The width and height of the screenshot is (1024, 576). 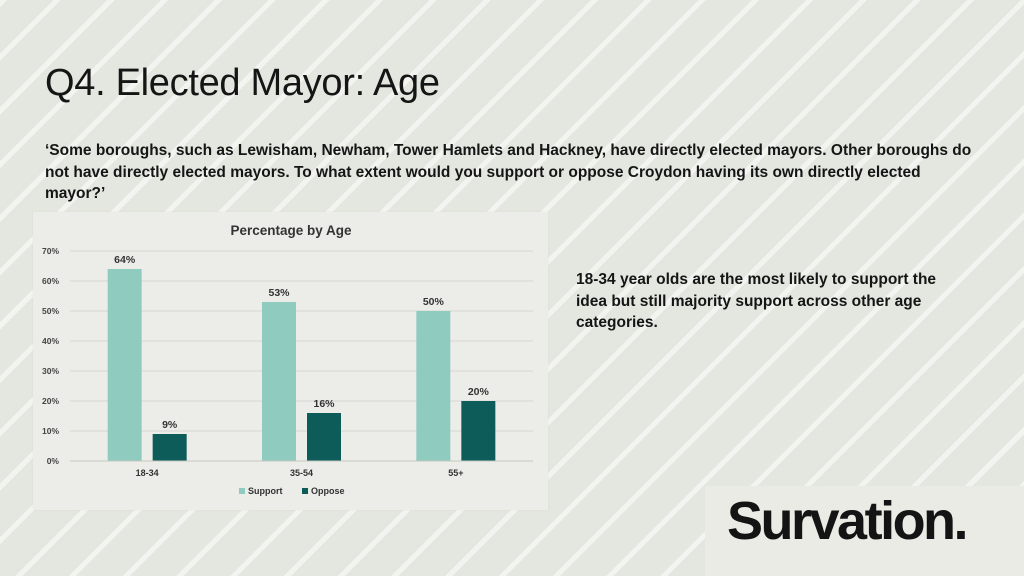 What do you see at coordinates (125, 260) in the screenshot?
I see `data-label: 64%` at bounding box center [125, 260].